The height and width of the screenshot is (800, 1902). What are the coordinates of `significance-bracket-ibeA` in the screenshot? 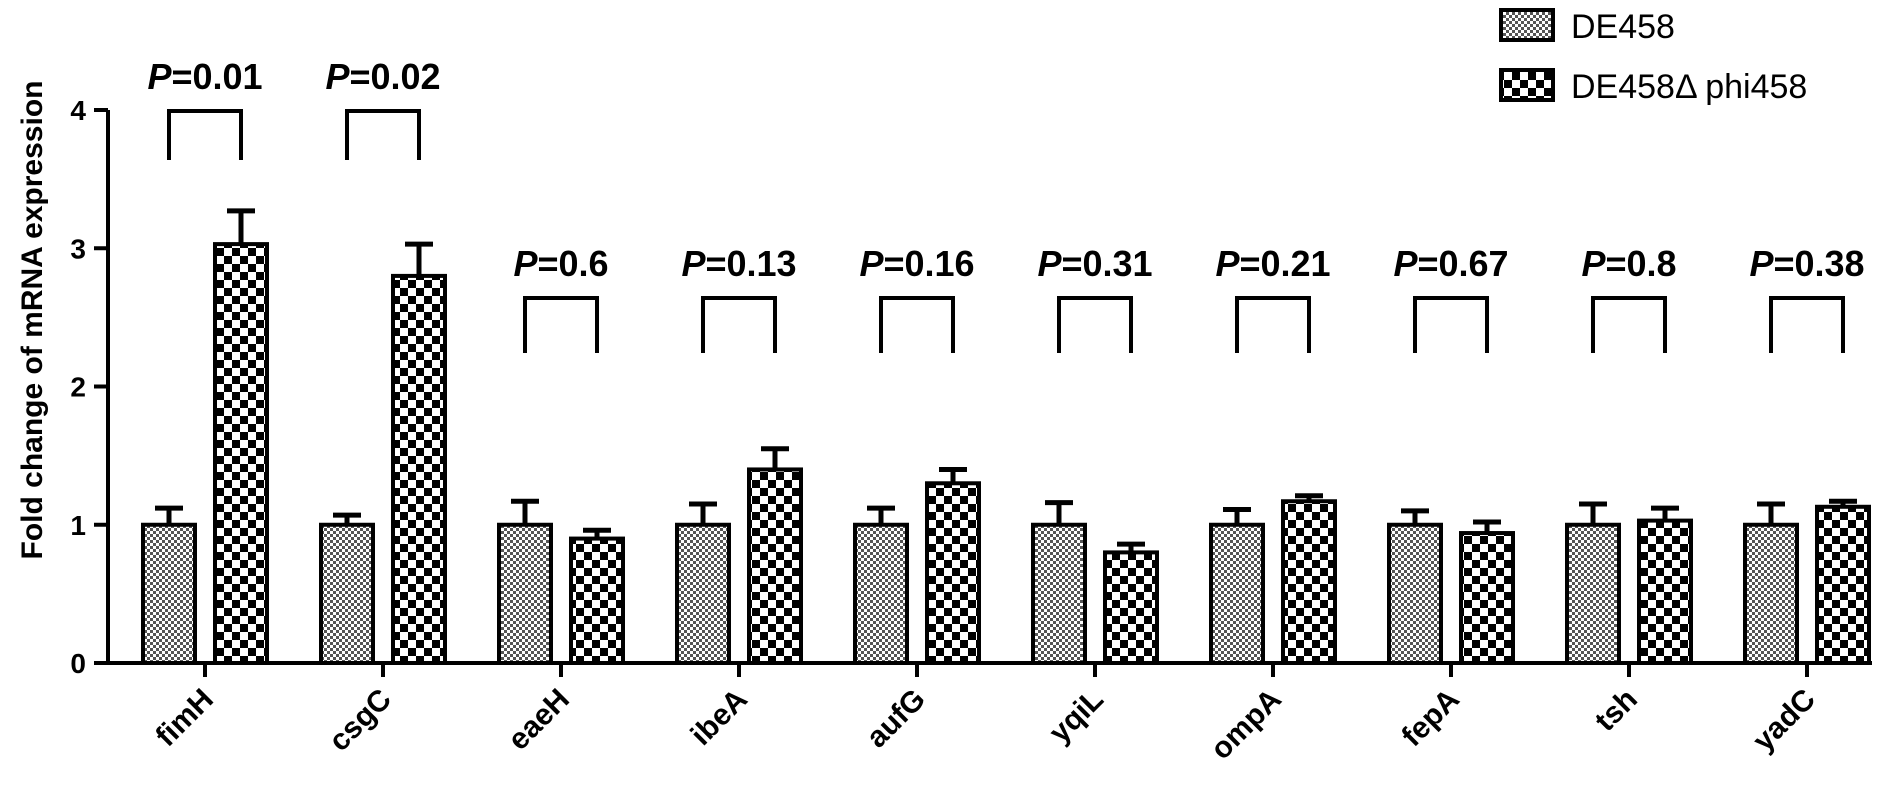 It's located at (739, 324).